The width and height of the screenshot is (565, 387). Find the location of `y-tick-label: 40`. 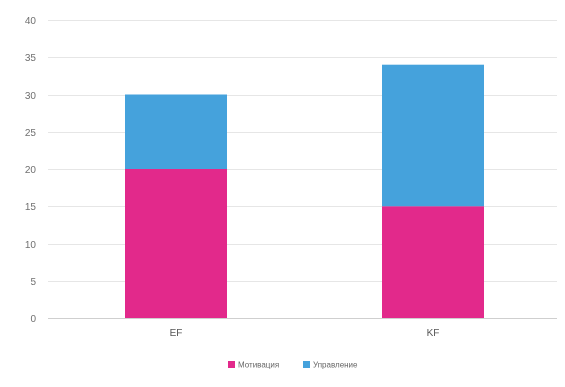

y-tick-label: 40 is located at coordinates (31, 21).